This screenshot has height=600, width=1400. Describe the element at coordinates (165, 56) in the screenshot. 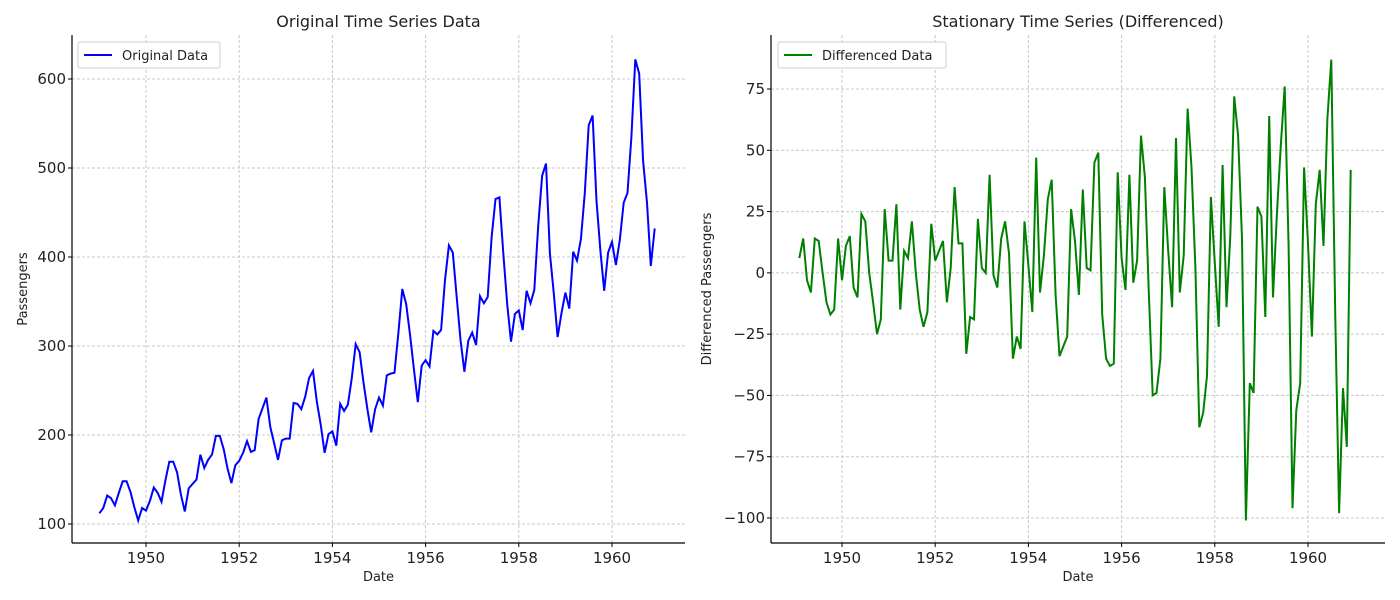

I see `legend-label: Original Data` at that location.